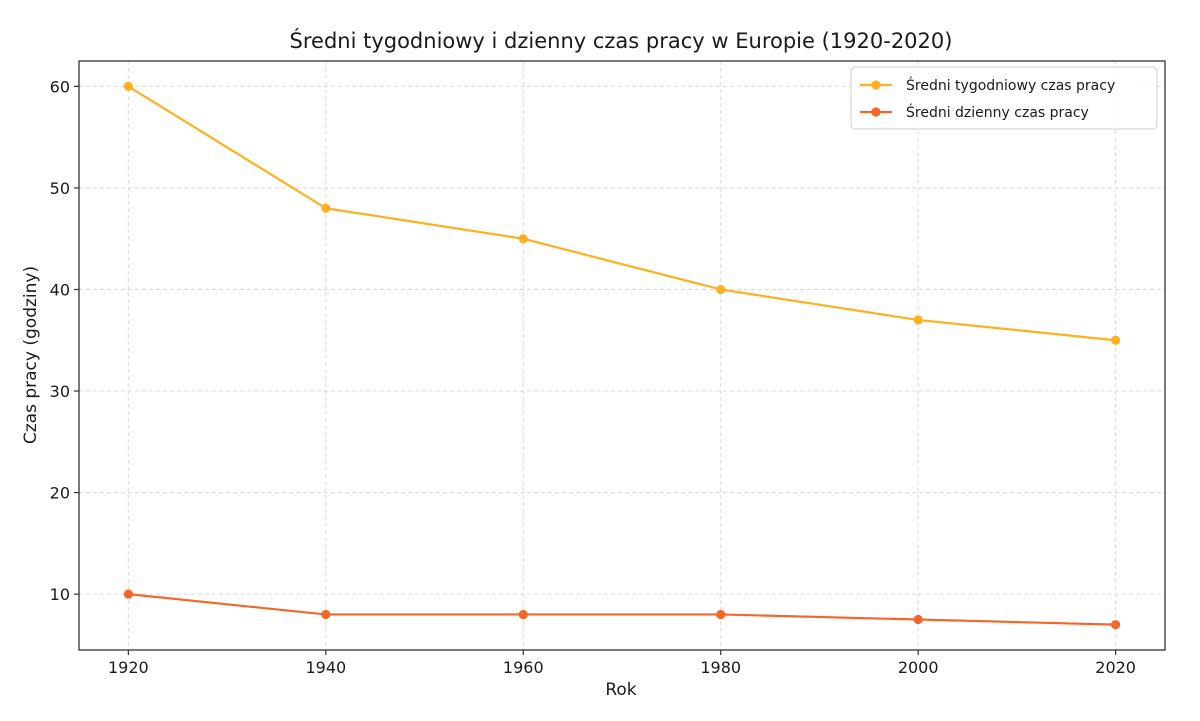  What do you see at coordinates (60, 289) in the screenshot?
I see `y-tick-label: 40` at bounding box center [60, 289].